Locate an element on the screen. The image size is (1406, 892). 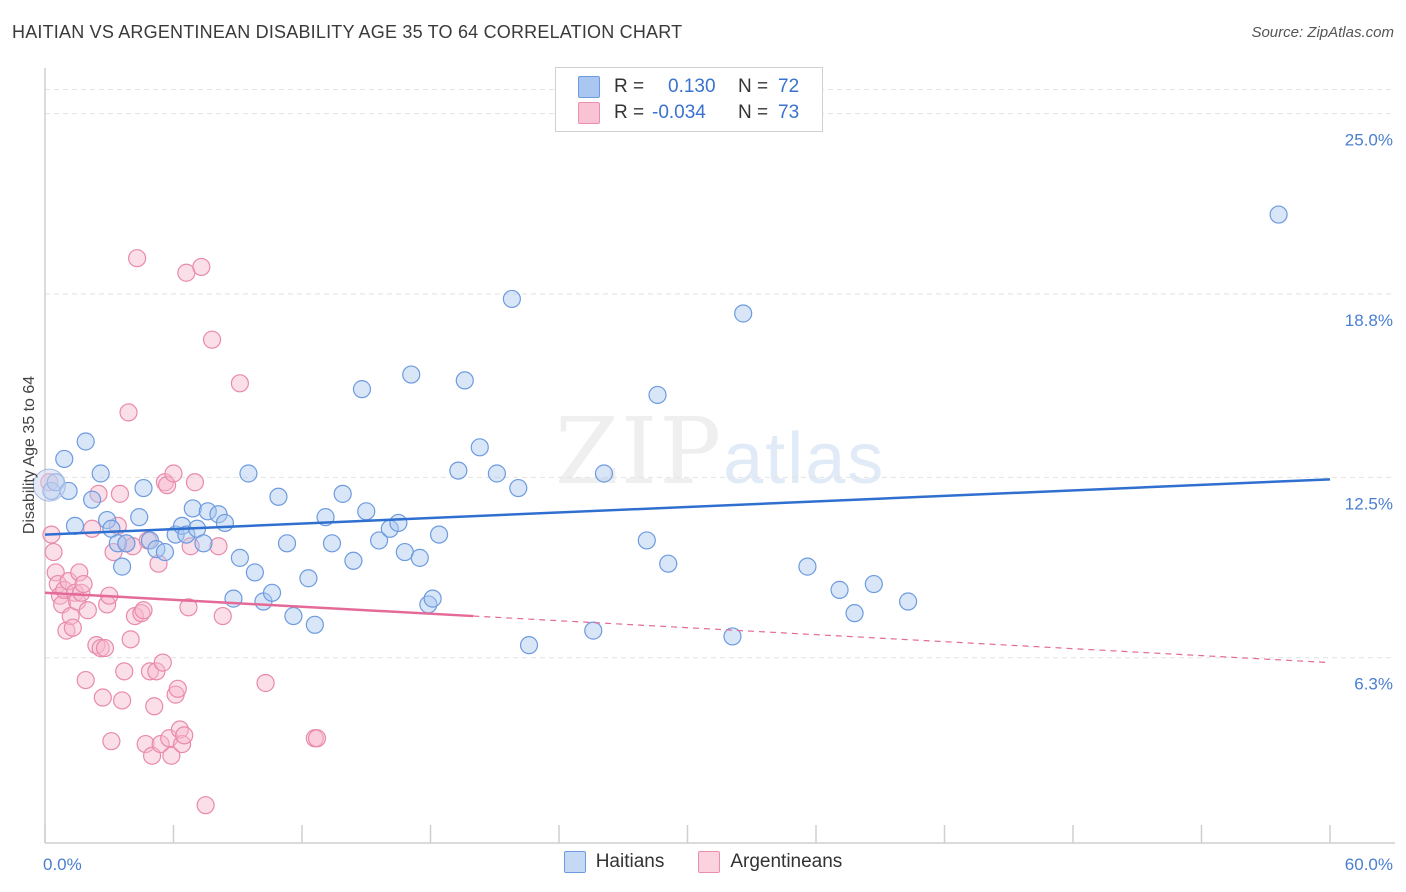
y-tick-label: 6.3% is located at coordinates (1373, 684).